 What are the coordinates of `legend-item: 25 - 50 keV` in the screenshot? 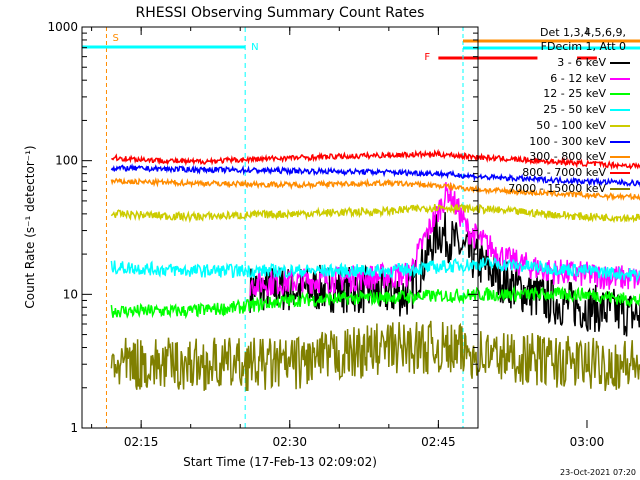 It's located at (557, 110).